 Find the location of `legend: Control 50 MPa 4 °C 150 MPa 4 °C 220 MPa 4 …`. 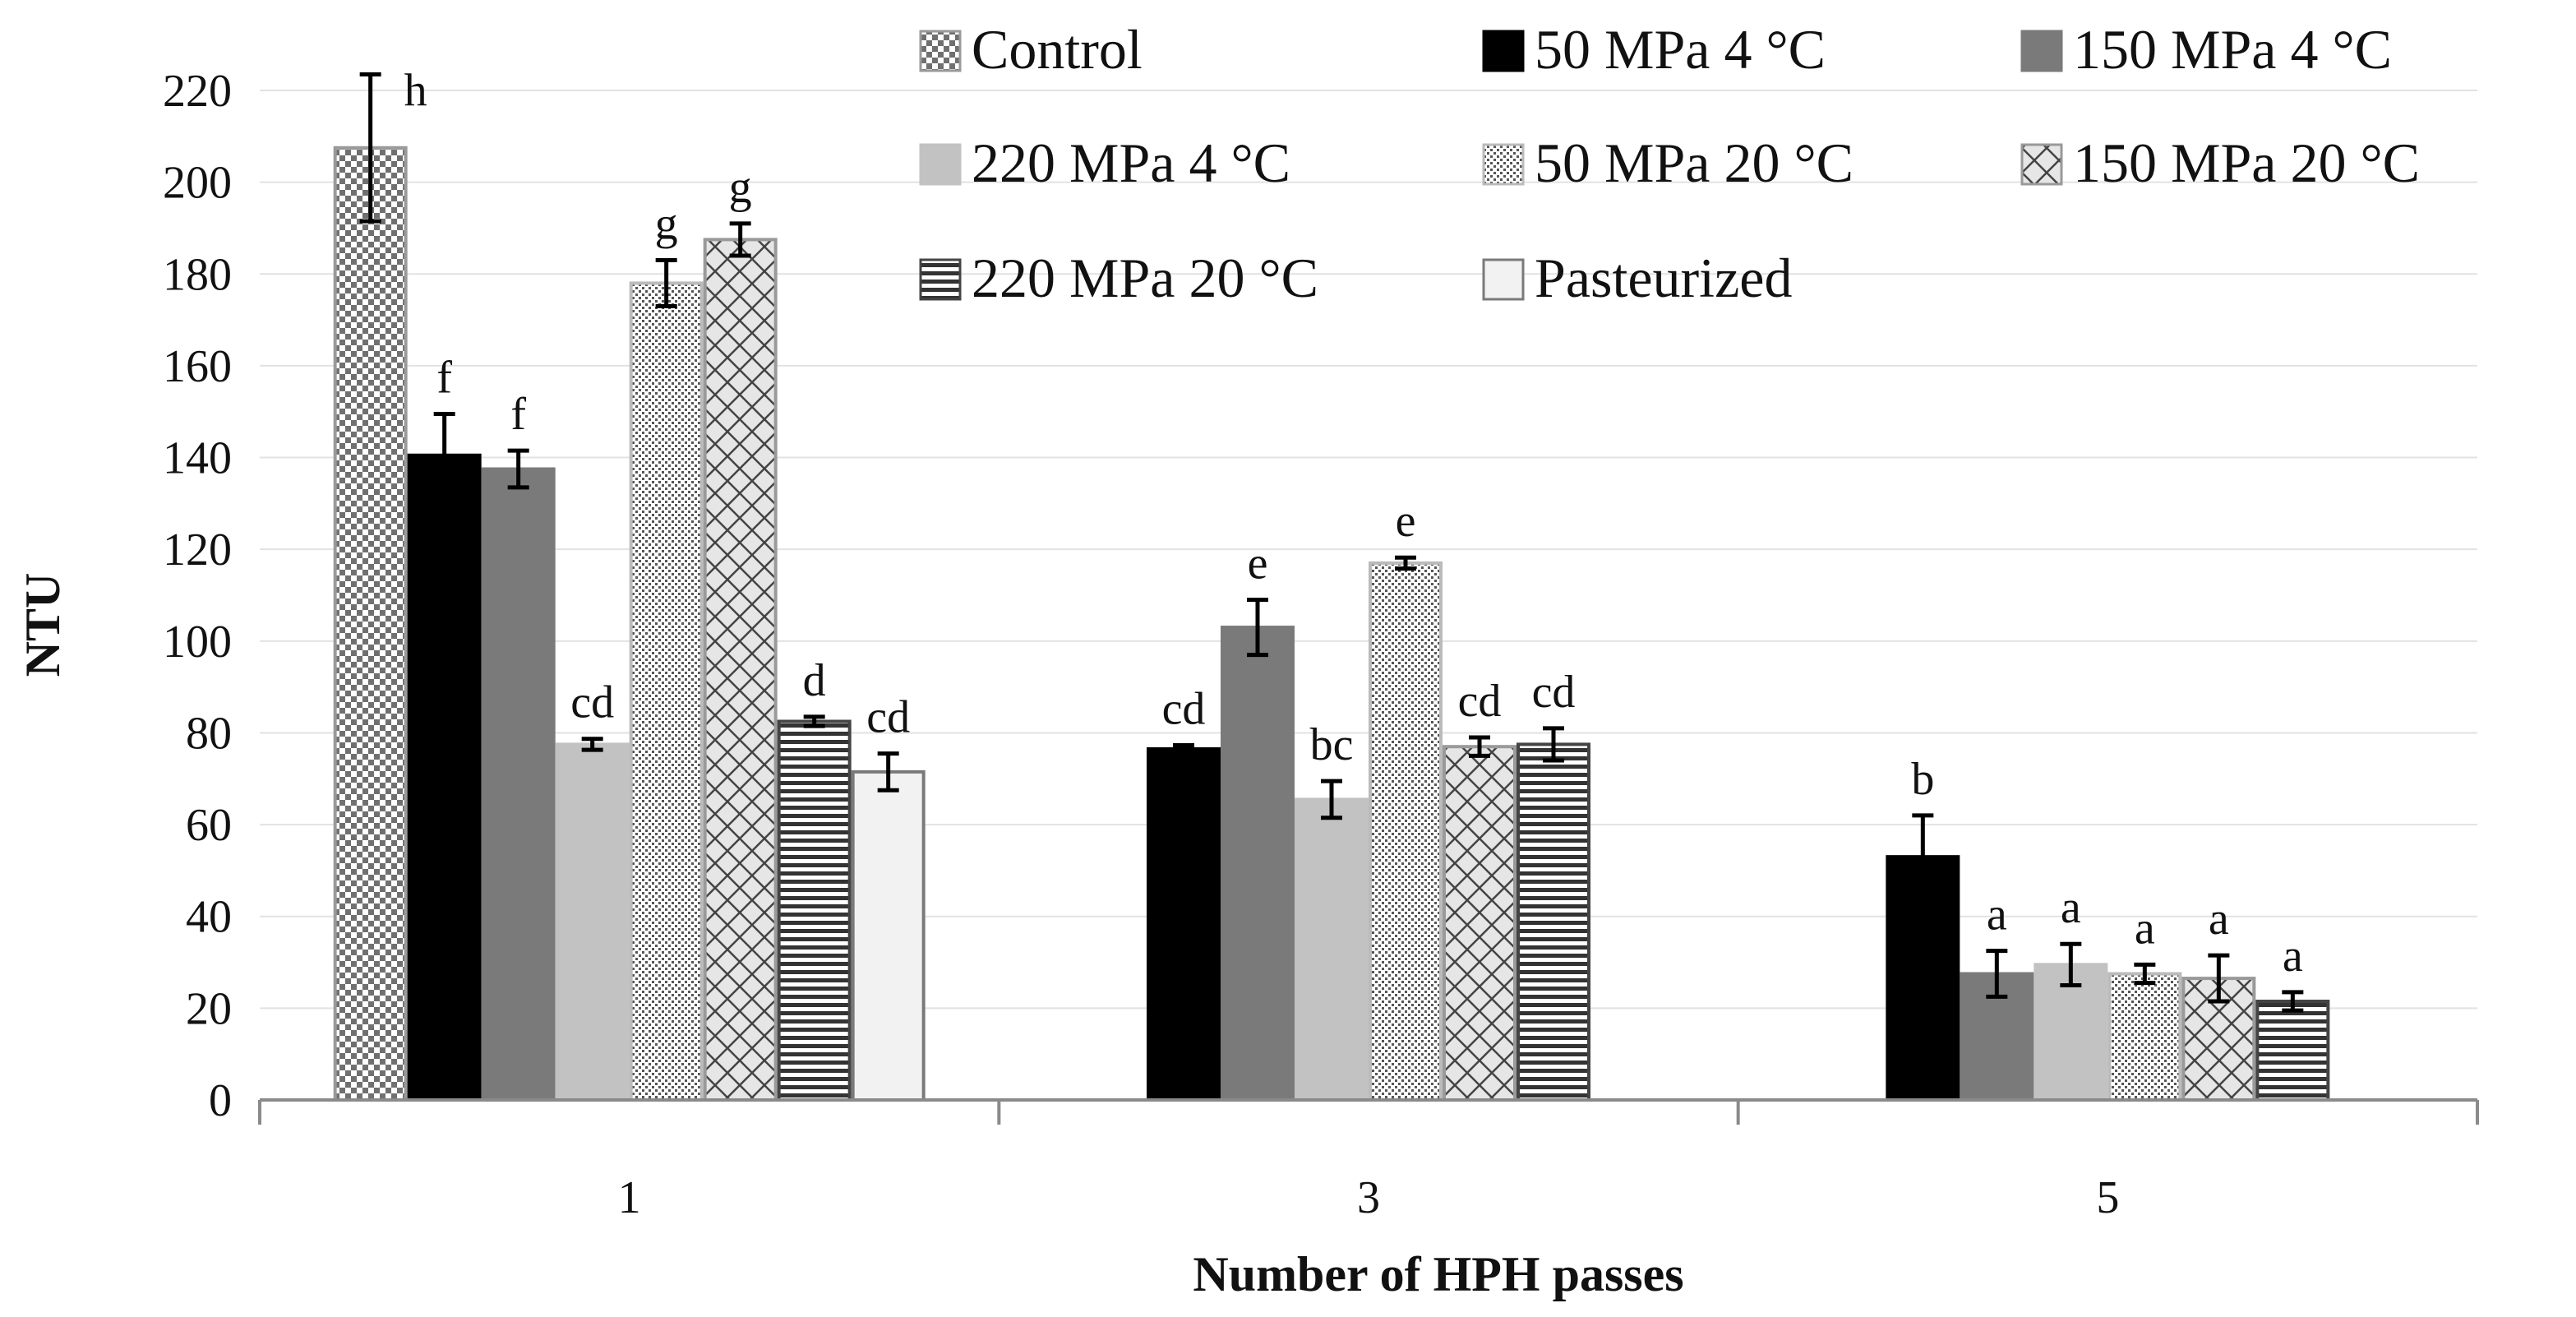

legend: Control 50 MPa 4 °C 150 MPa 4 °C 220 MPa 4 … is located at coordinates (1670, 163).